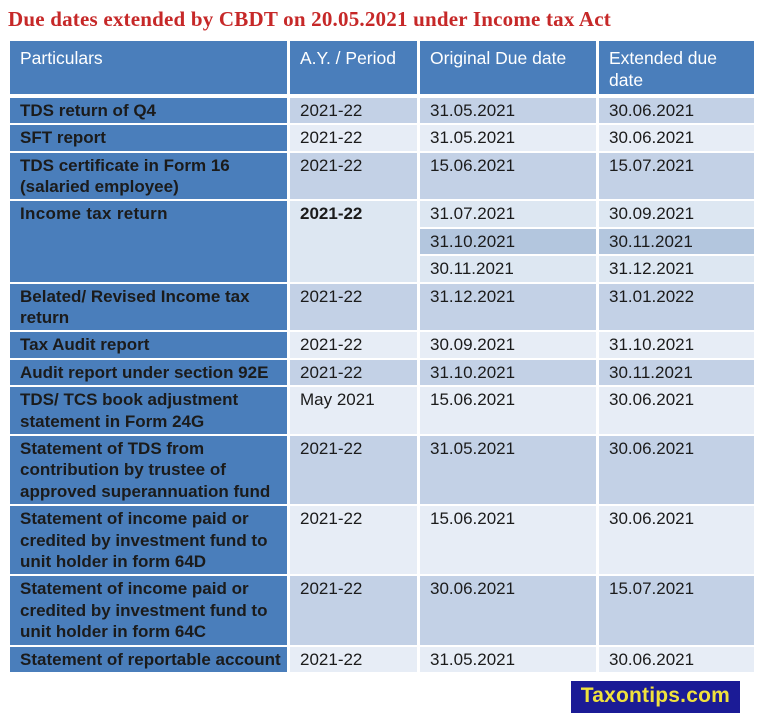 Image resolution: width=768 pixels, height=724 pixels. Describe the element at coordinates (678, 270) in the screenshot. I see `extended-due-date-cell: 31.12.2021` at that location.